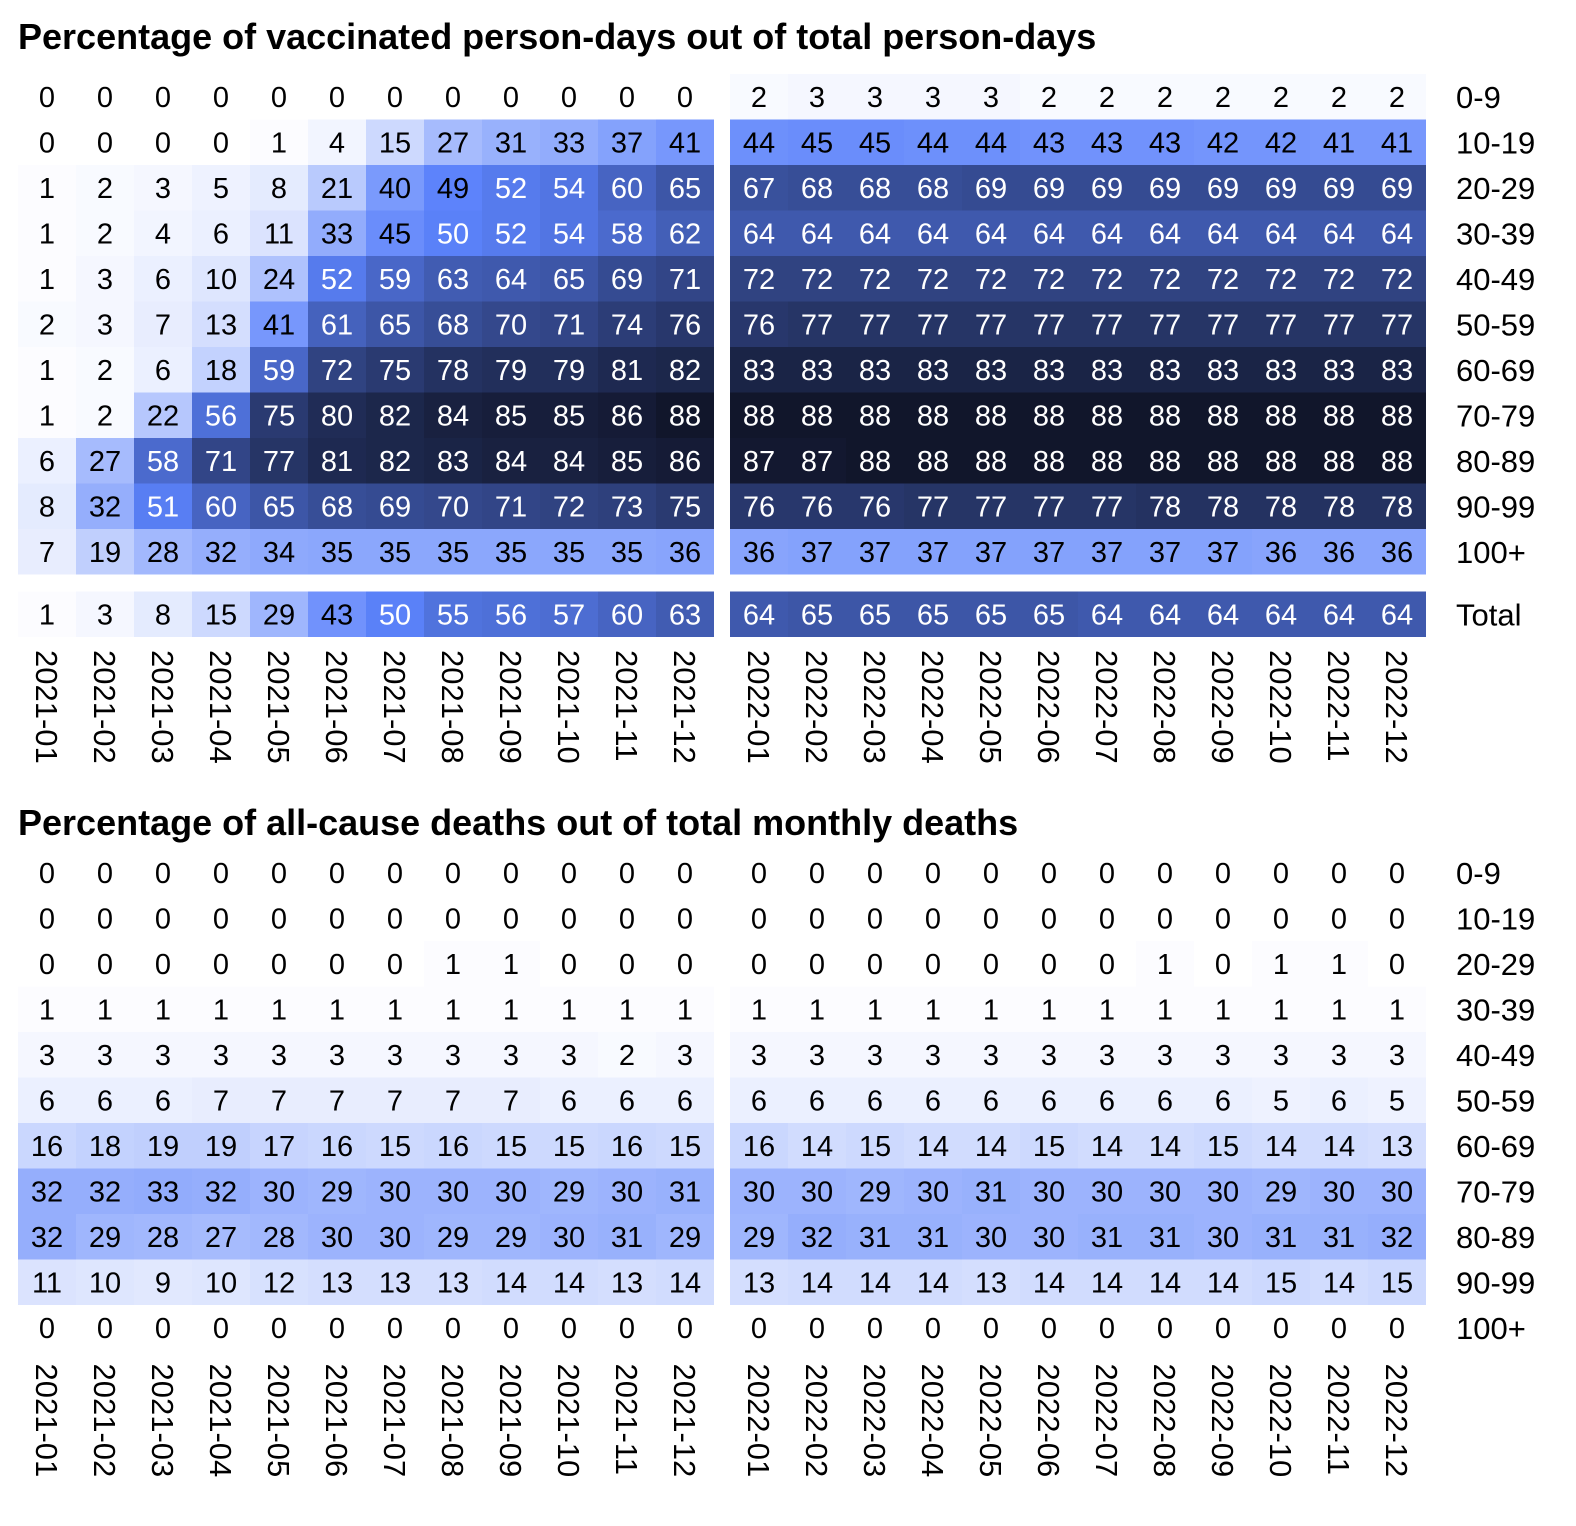 The height and width of the screenshot is (1526, 1576). I want to click on month-label: 2022-02, so click(816, 1421).